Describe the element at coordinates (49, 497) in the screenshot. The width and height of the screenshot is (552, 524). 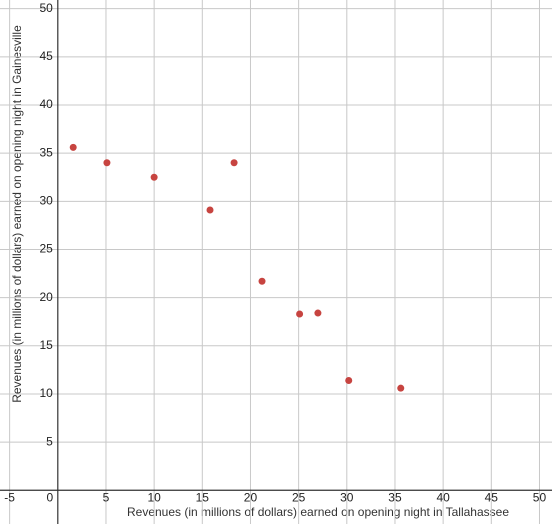
I see `x-tick-label: 0` at that location.